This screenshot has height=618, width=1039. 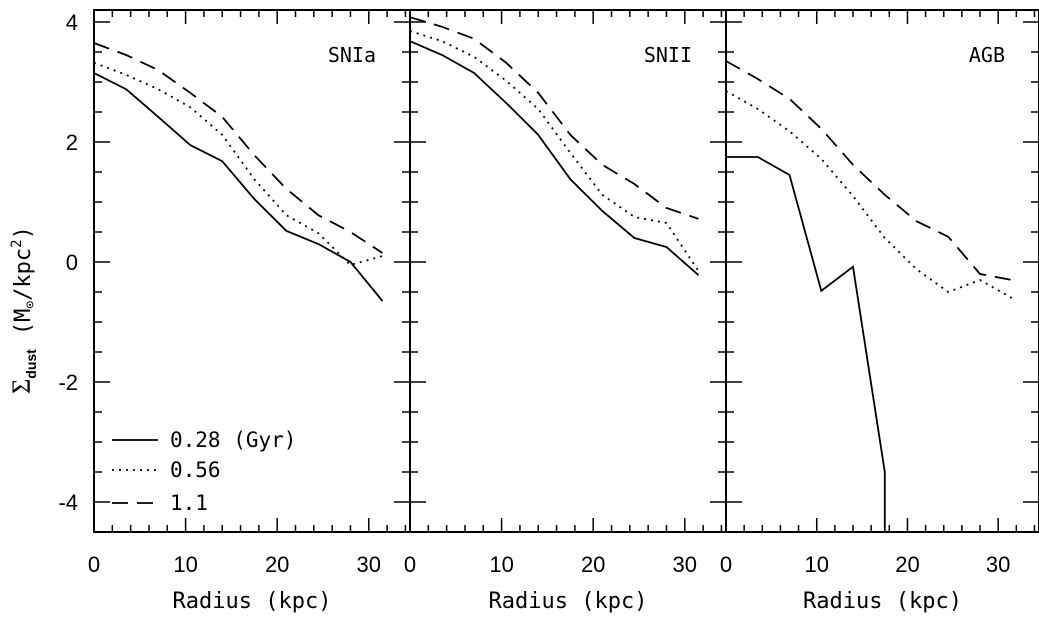 What do you see at coordinates (68, 502) in the screenshot?
I see `y-tick-label: -4` at bounding box center [68, 502].